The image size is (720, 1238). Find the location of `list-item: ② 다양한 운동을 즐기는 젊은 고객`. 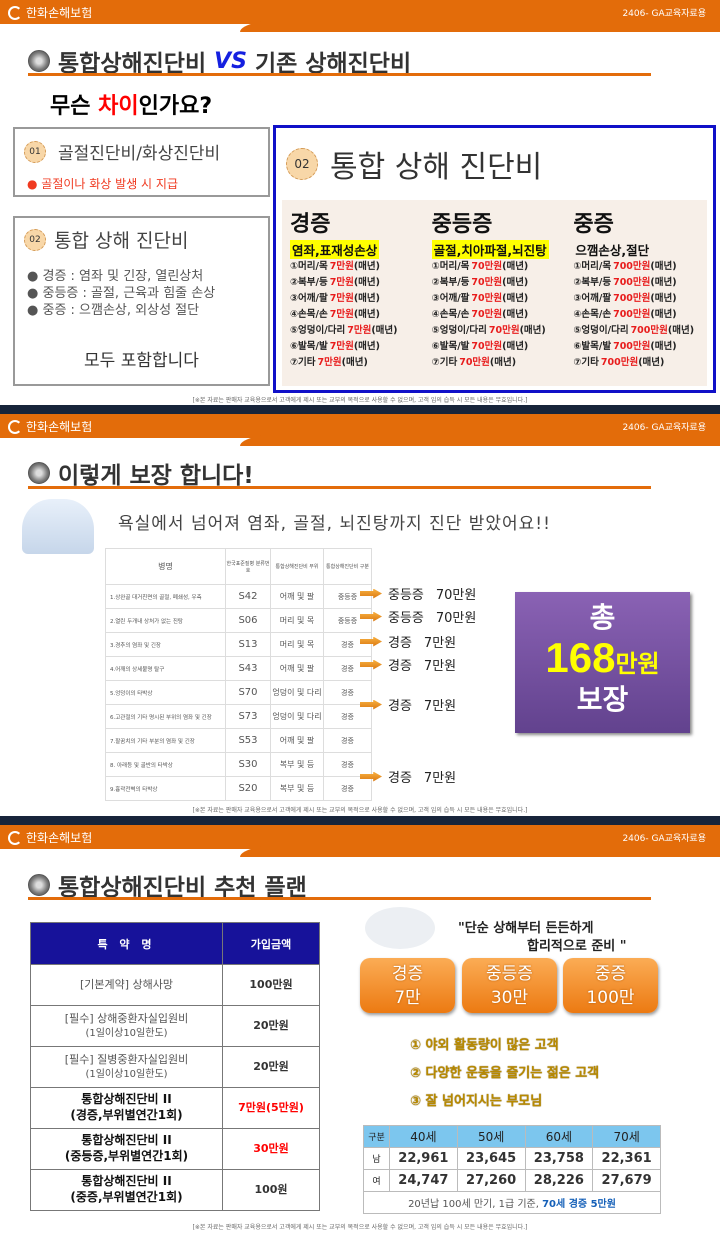

list-item: ② 다양한 운동을 즐기는 젊은 고객 is located at coordinates (505, 1073).